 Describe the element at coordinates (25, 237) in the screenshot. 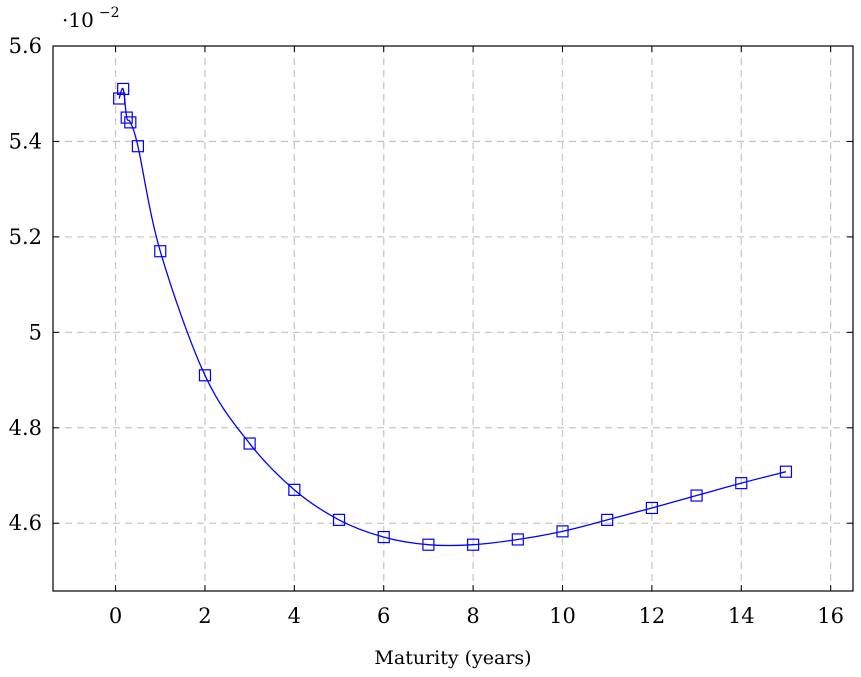

I see `y-tick-label: 5.2` at that location.